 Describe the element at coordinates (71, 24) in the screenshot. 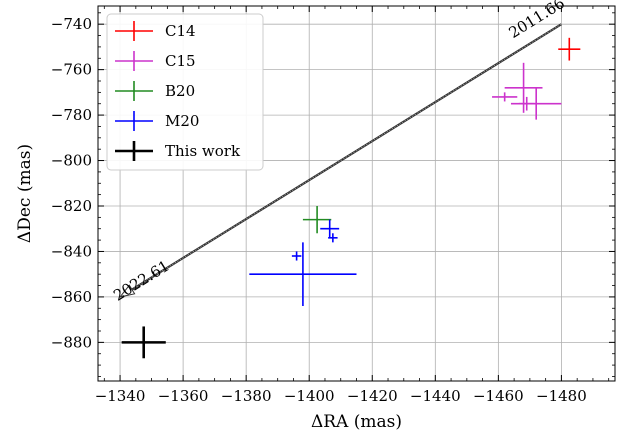

I see `y-tick-label: −740` at that location.